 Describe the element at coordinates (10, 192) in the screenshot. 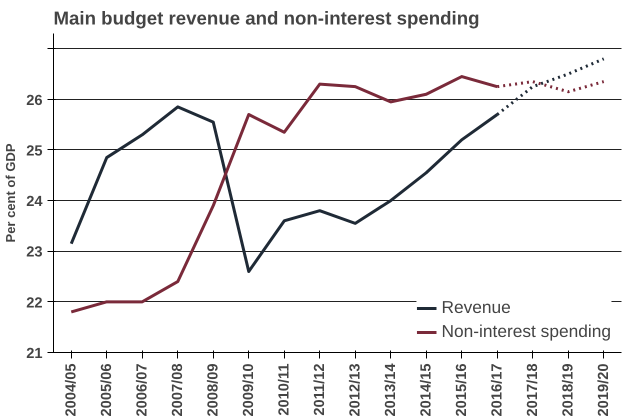

I see `y-axis-title: Per cent of GDP` at that location.